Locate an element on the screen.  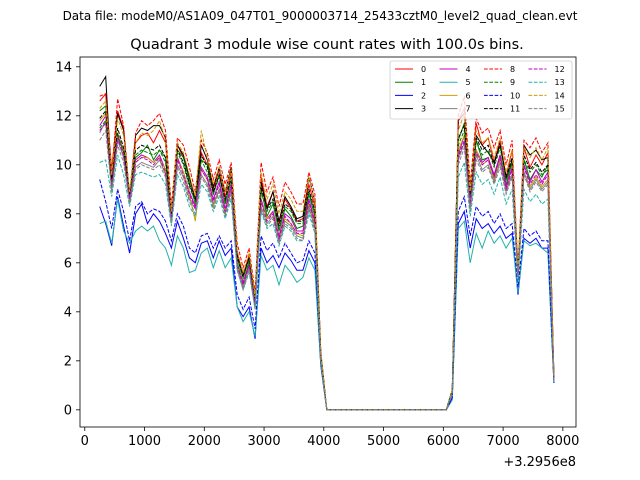
y-tick-label: 12 is located at coordinates (63, 116).